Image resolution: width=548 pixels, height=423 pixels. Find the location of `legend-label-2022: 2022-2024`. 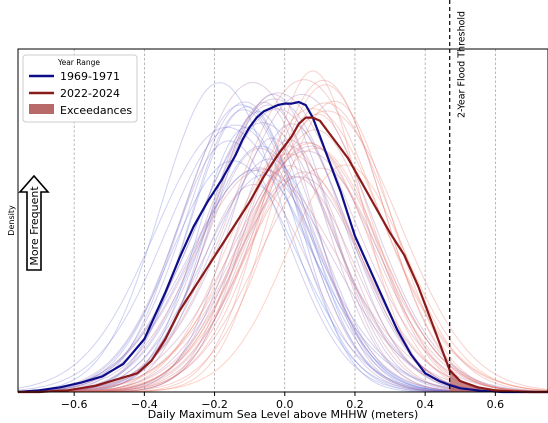

legend-label-2022: 2022-2024 is located at coordinates (90, 93).